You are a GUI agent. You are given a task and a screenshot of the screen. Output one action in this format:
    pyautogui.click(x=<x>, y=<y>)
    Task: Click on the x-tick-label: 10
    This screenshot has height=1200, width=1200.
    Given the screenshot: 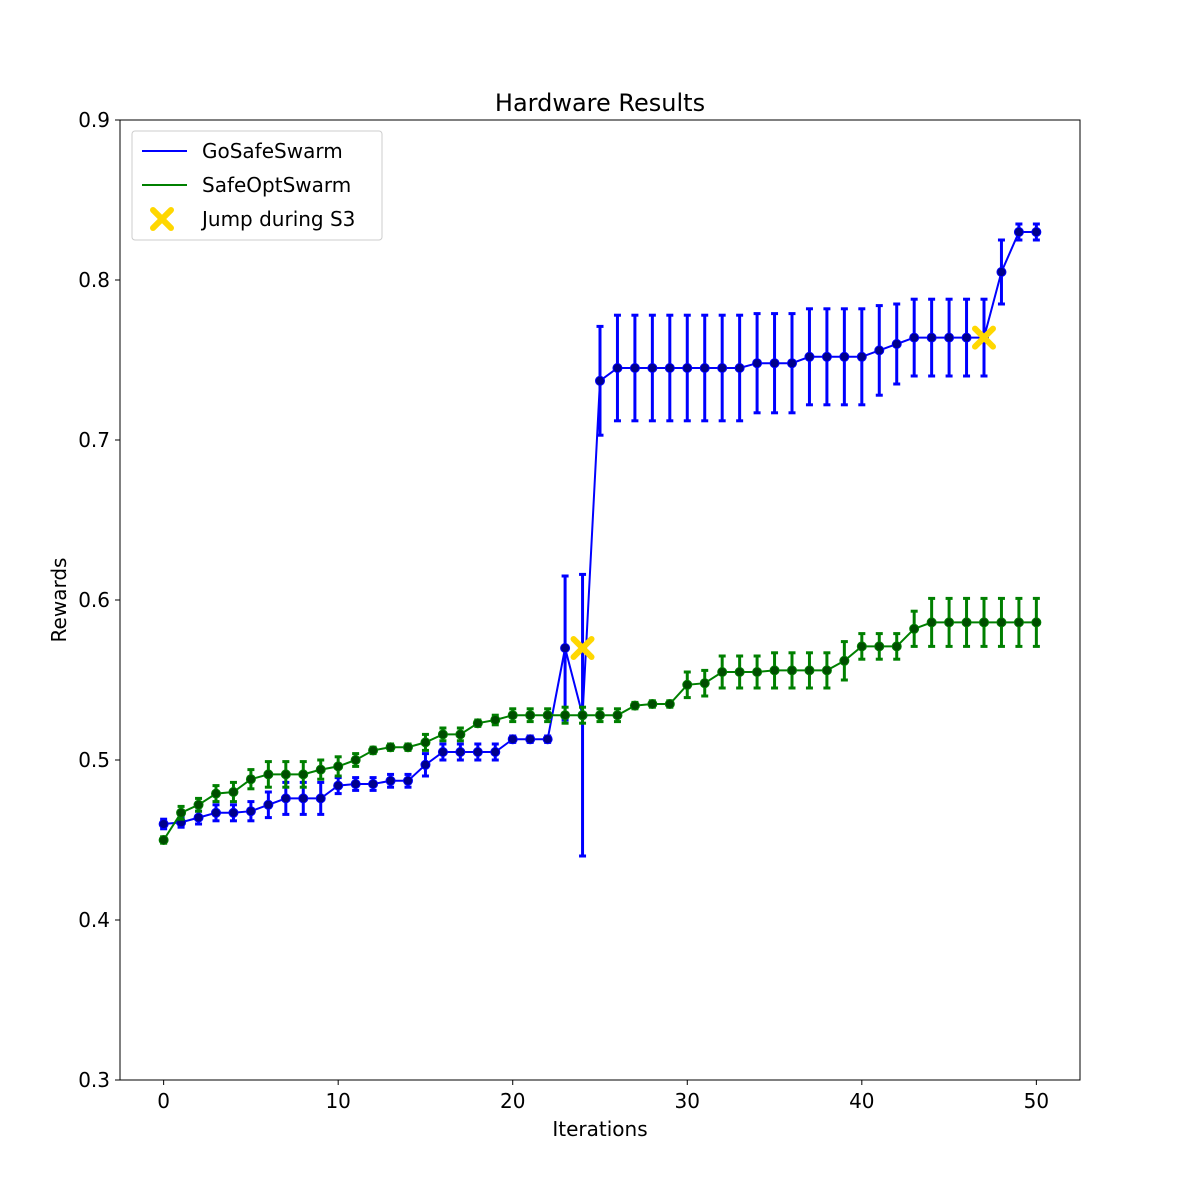 What is the action you would take?
    pyautogui.click(x=337, y=1101)
    